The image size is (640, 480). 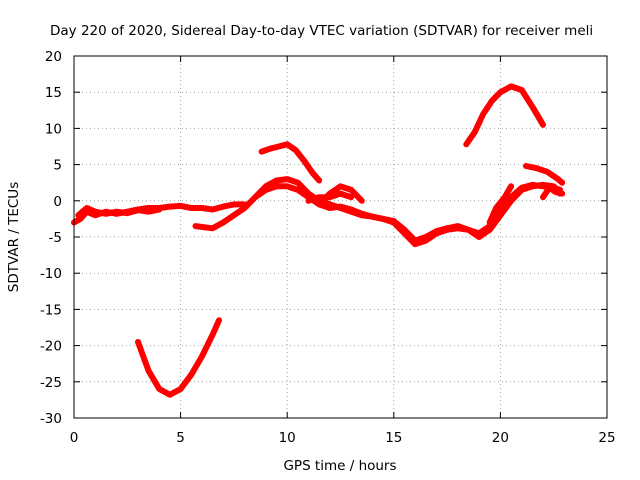 I want to click on y-axis-label: SDTVAR / TECUs, so click(x=14, y=237).